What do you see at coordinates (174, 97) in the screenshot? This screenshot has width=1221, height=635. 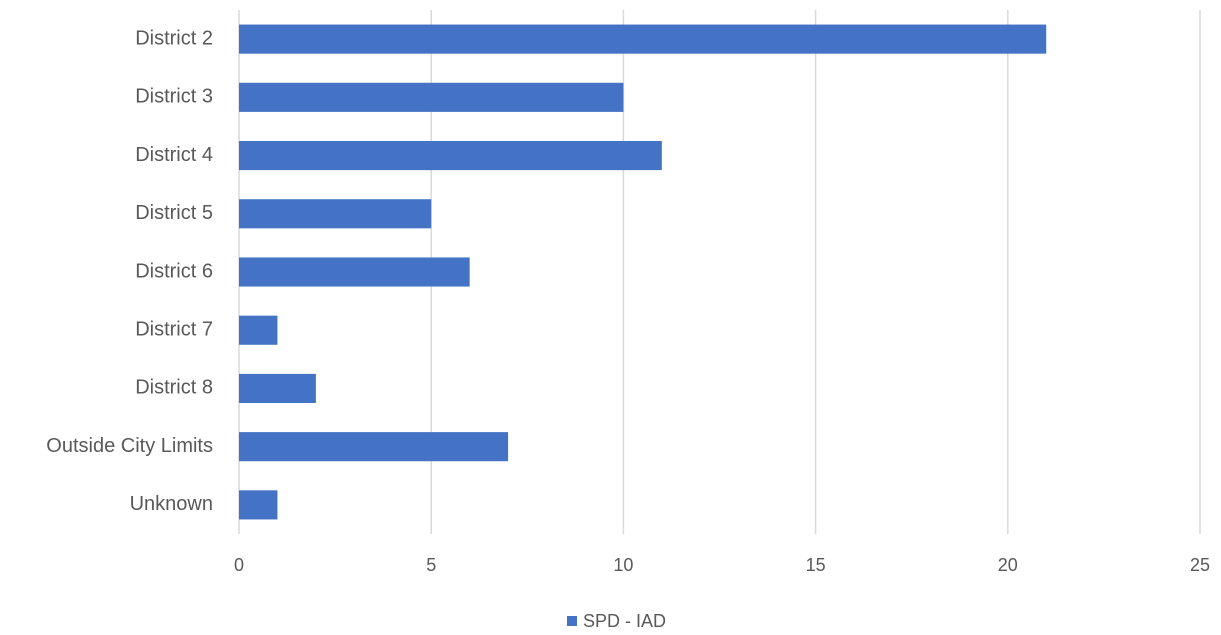 I see `y-tick-label: District 3` at bounding box center [174, 97].